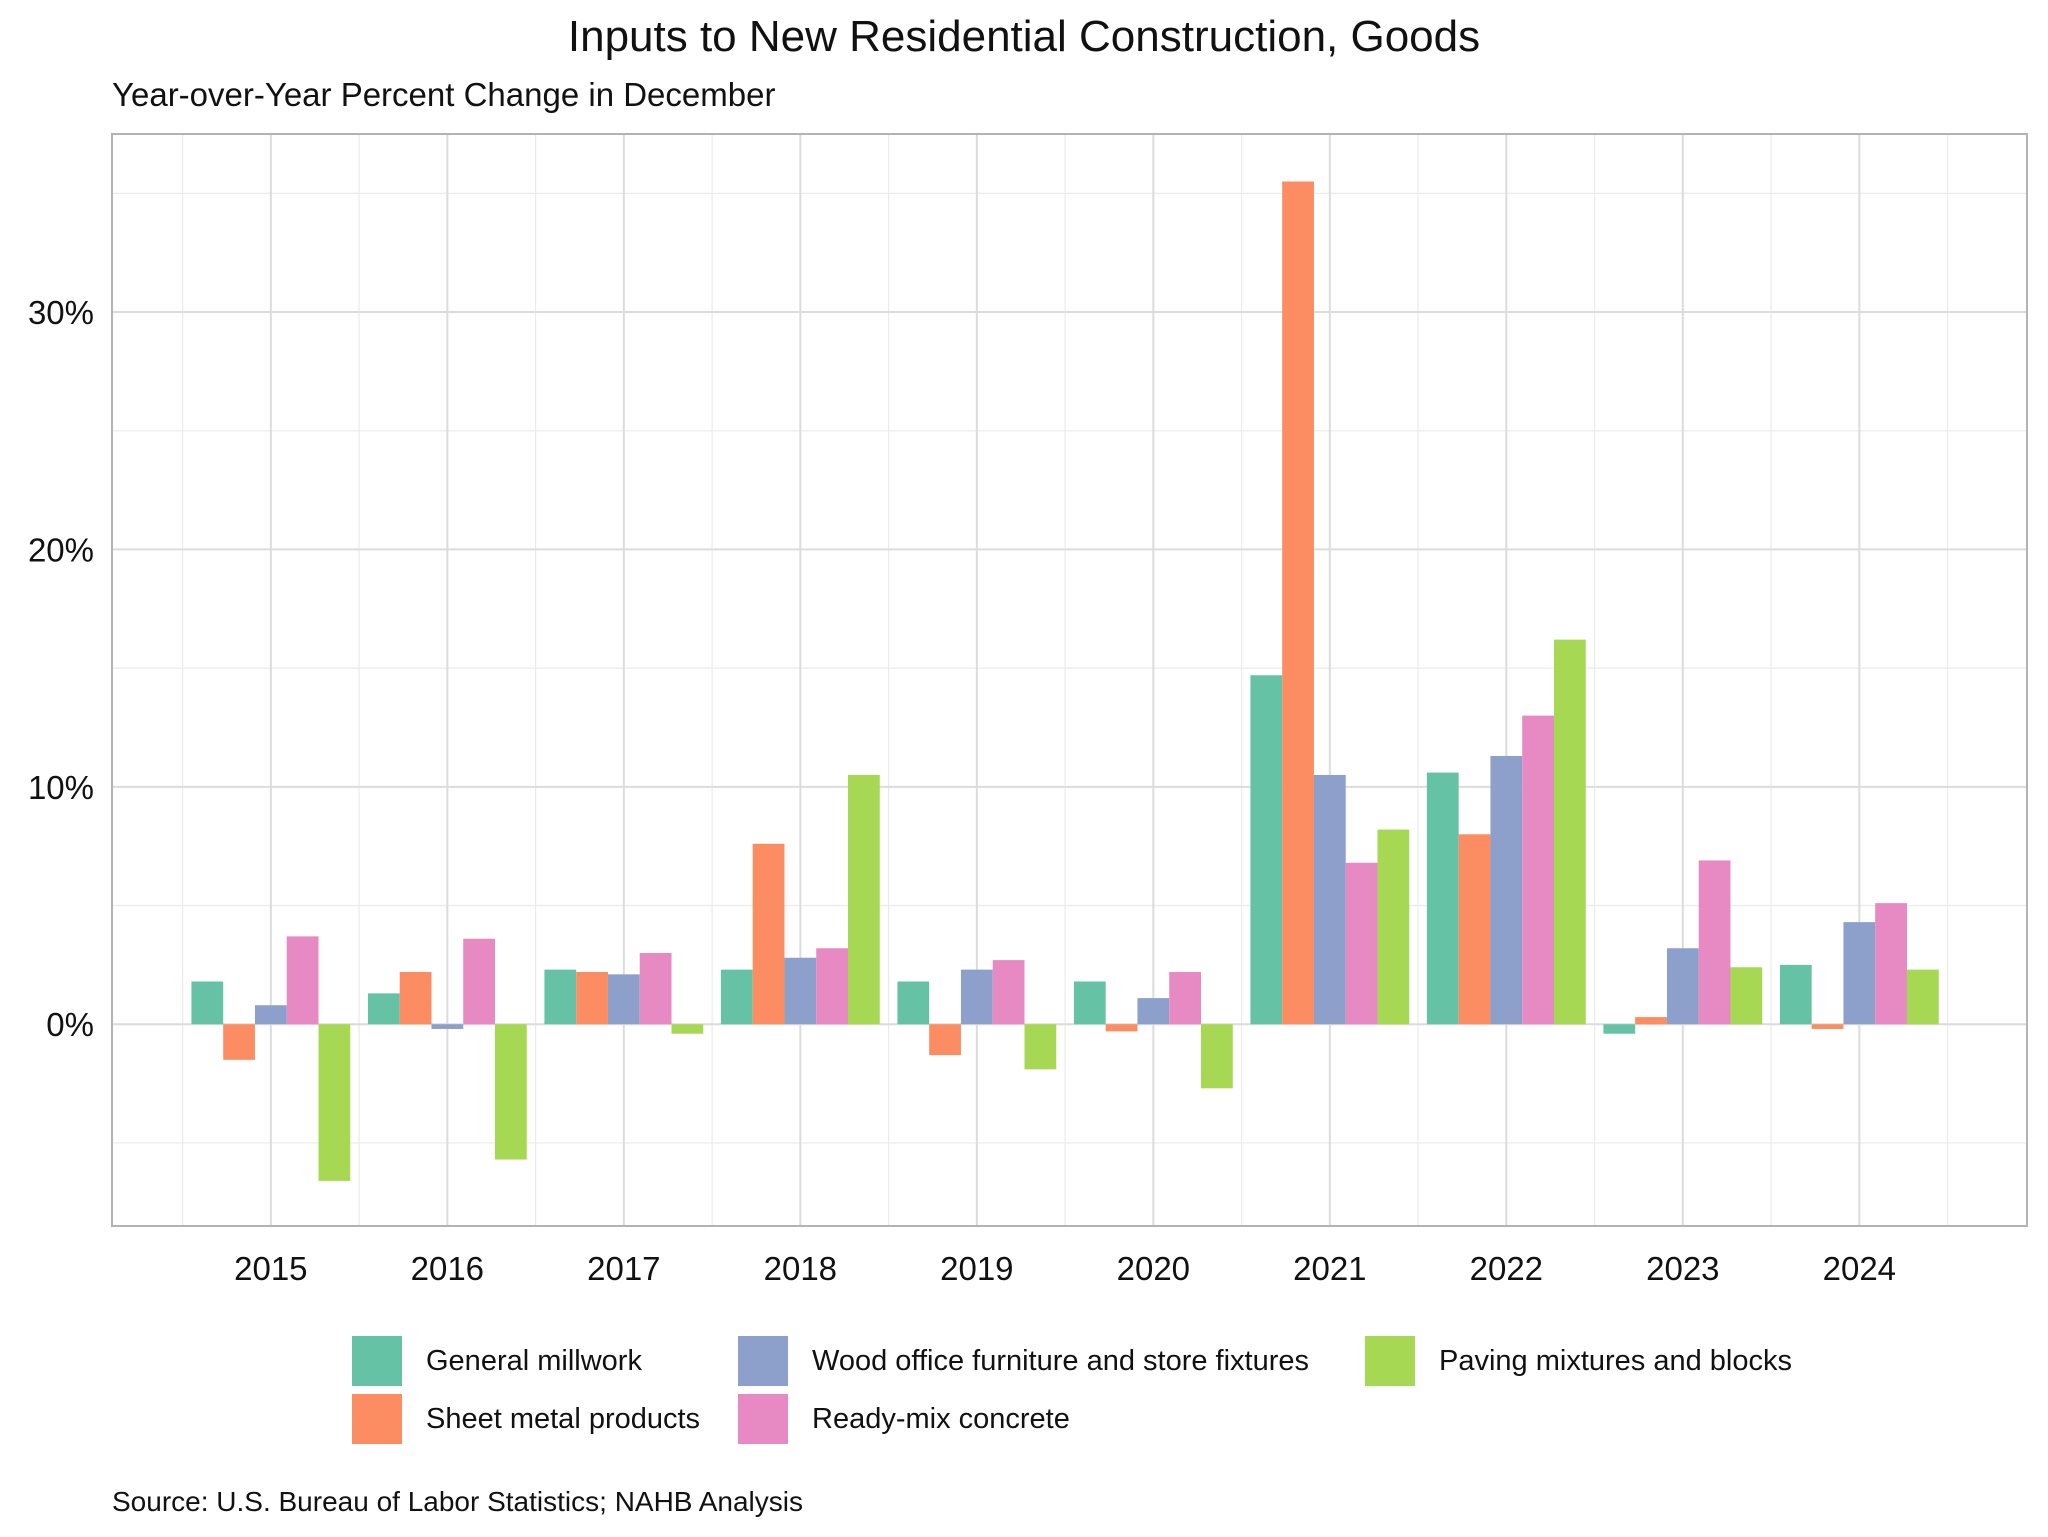  Describe the element at coordinates (1329, 1268) in the screenshot. I see `x-tick-label: 2021` at that location.